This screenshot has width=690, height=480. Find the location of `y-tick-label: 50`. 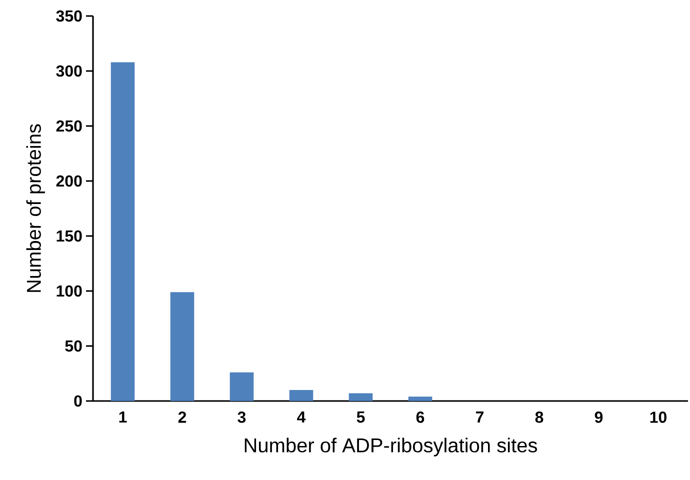

y-tick-label: 50 is located at coordinates (73, 346).